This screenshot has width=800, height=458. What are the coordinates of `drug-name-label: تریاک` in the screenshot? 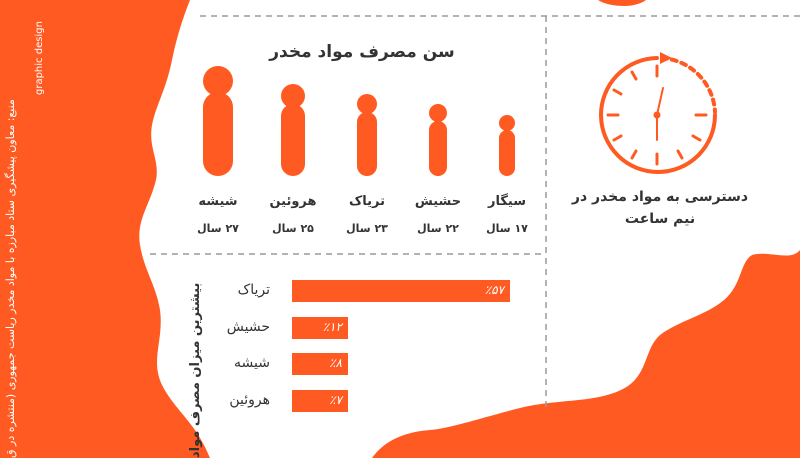 It's located at (367, 201).